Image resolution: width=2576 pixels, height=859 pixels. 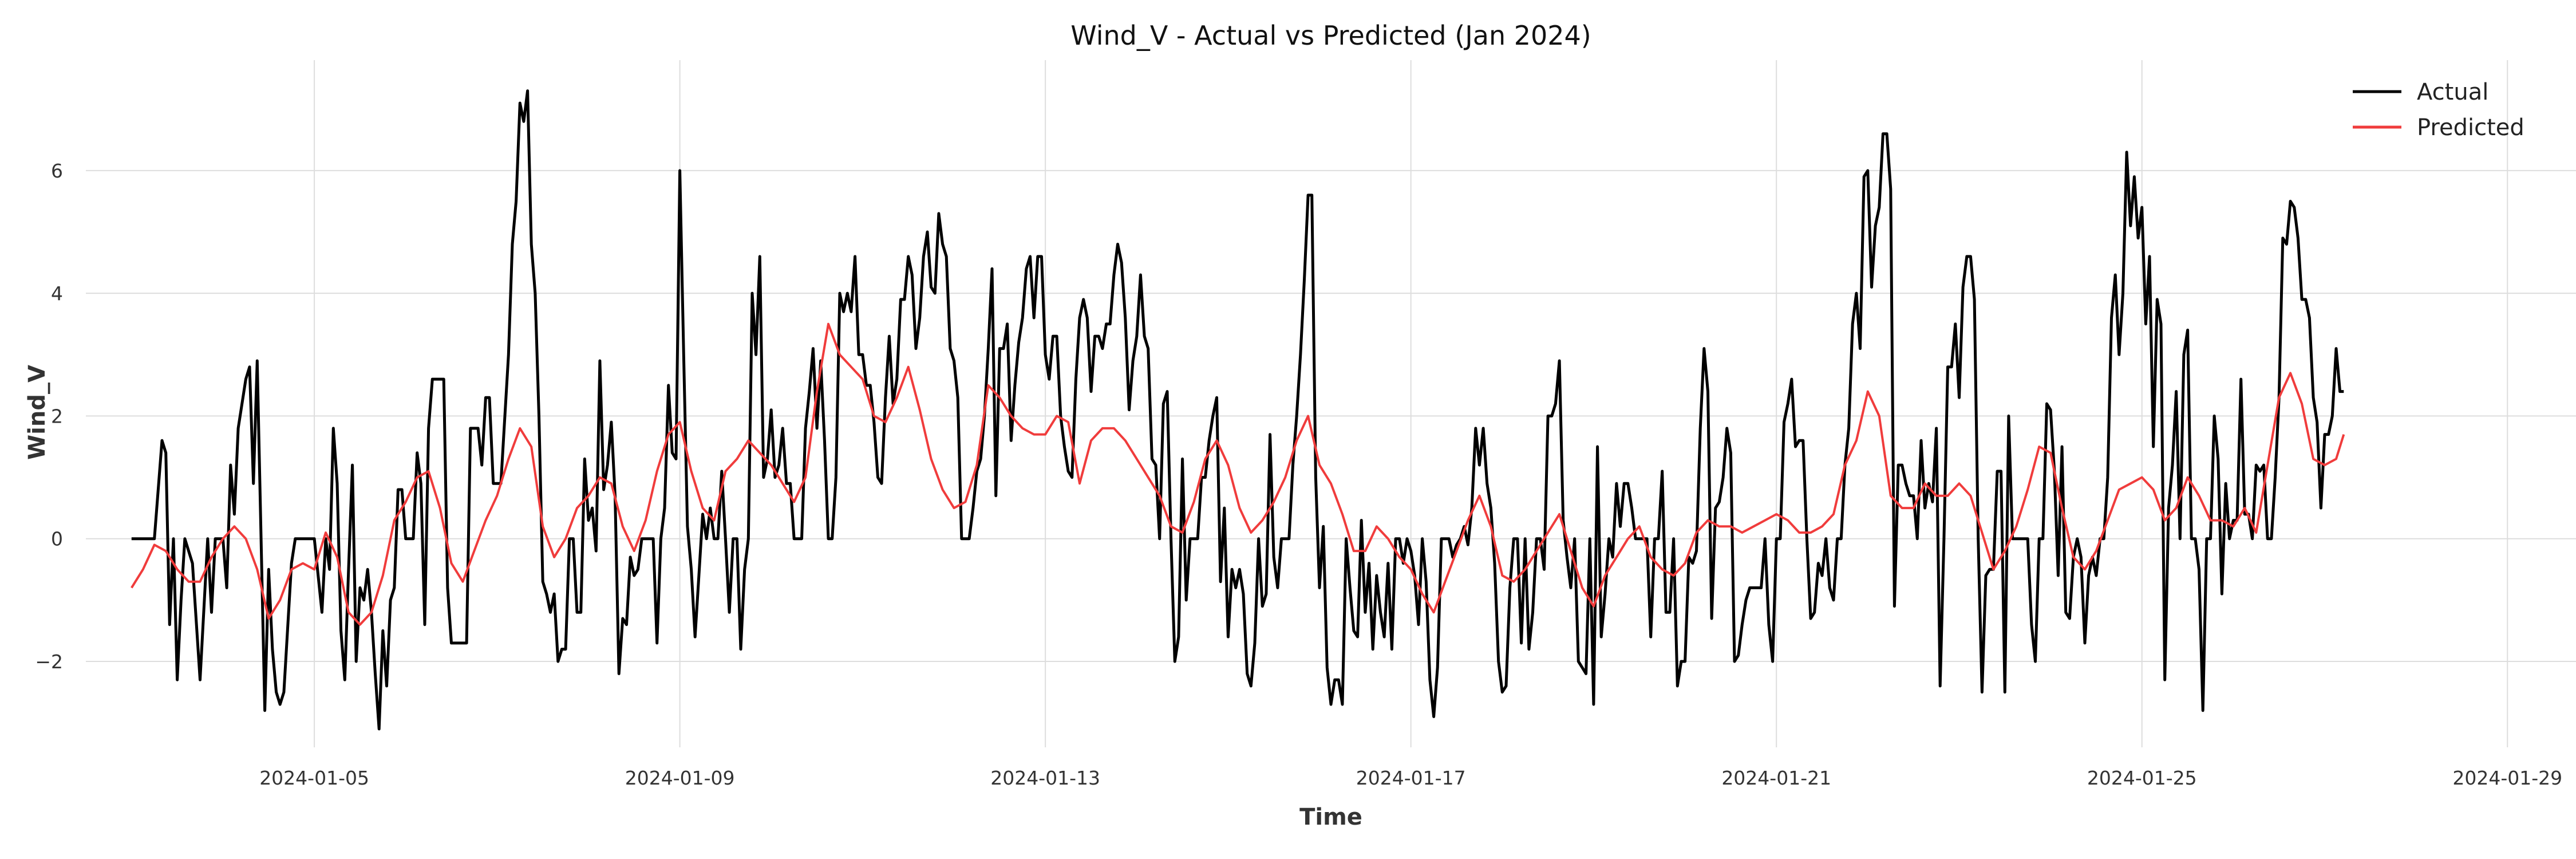 I want to click on y-tick-label: 4, so click(x=57, y=293).